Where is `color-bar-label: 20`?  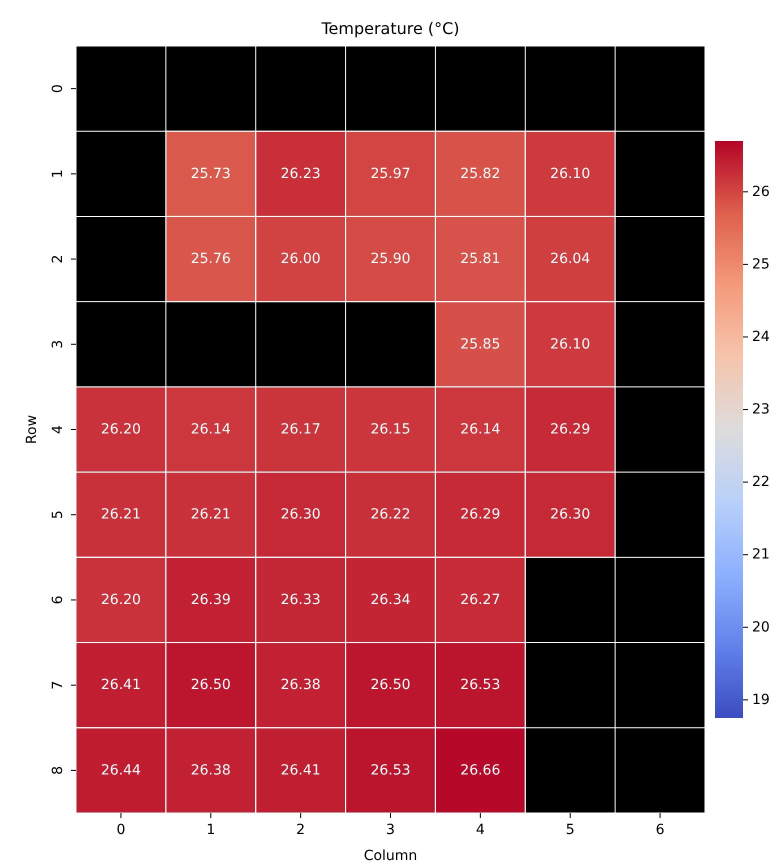 color-bar-label: 20 is located at coordinates (761, 627).